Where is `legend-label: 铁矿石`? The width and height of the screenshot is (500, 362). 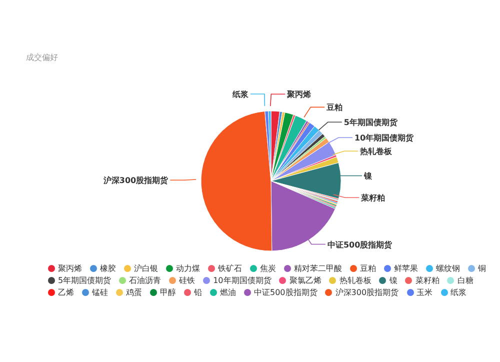
legend-label: 铁矿石 is located at coordinates (230, 268).